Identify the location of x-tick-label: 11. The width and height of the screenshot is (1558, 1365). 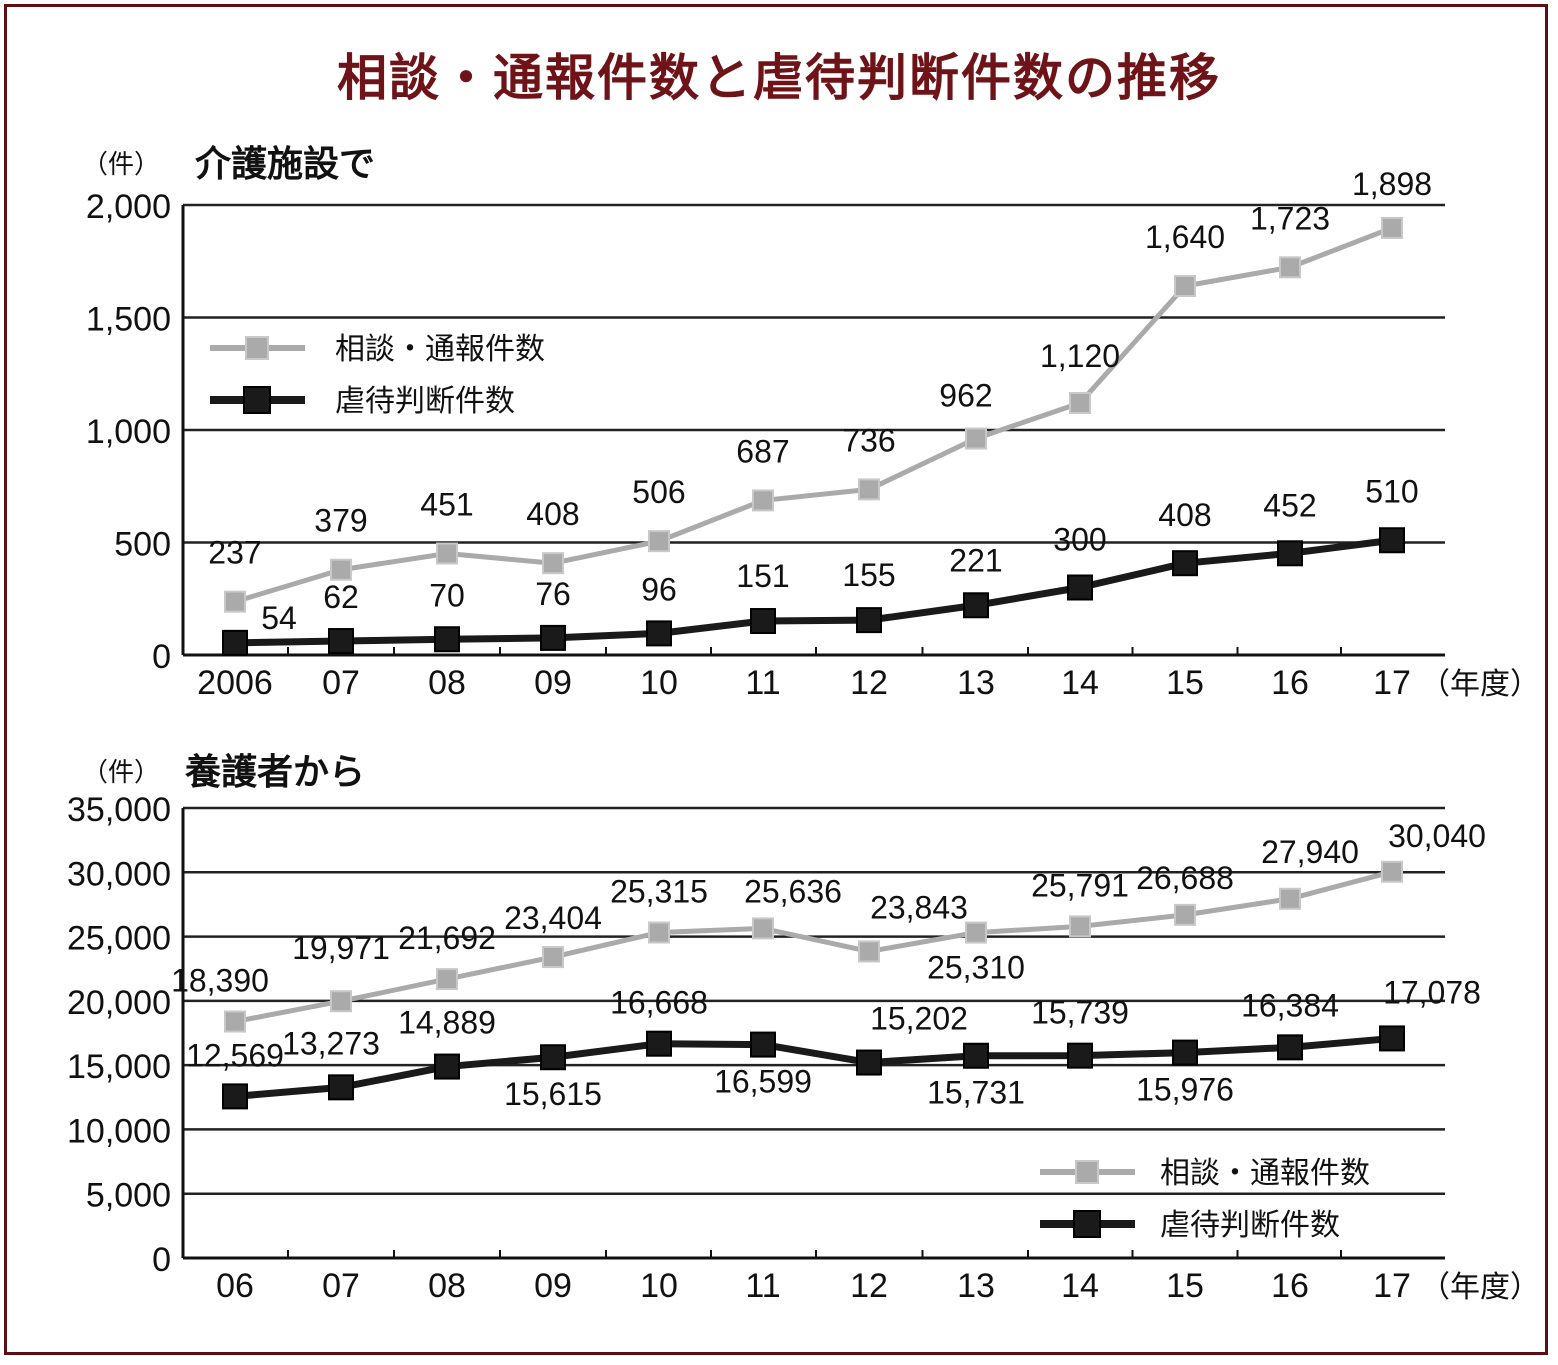
(762, 683).